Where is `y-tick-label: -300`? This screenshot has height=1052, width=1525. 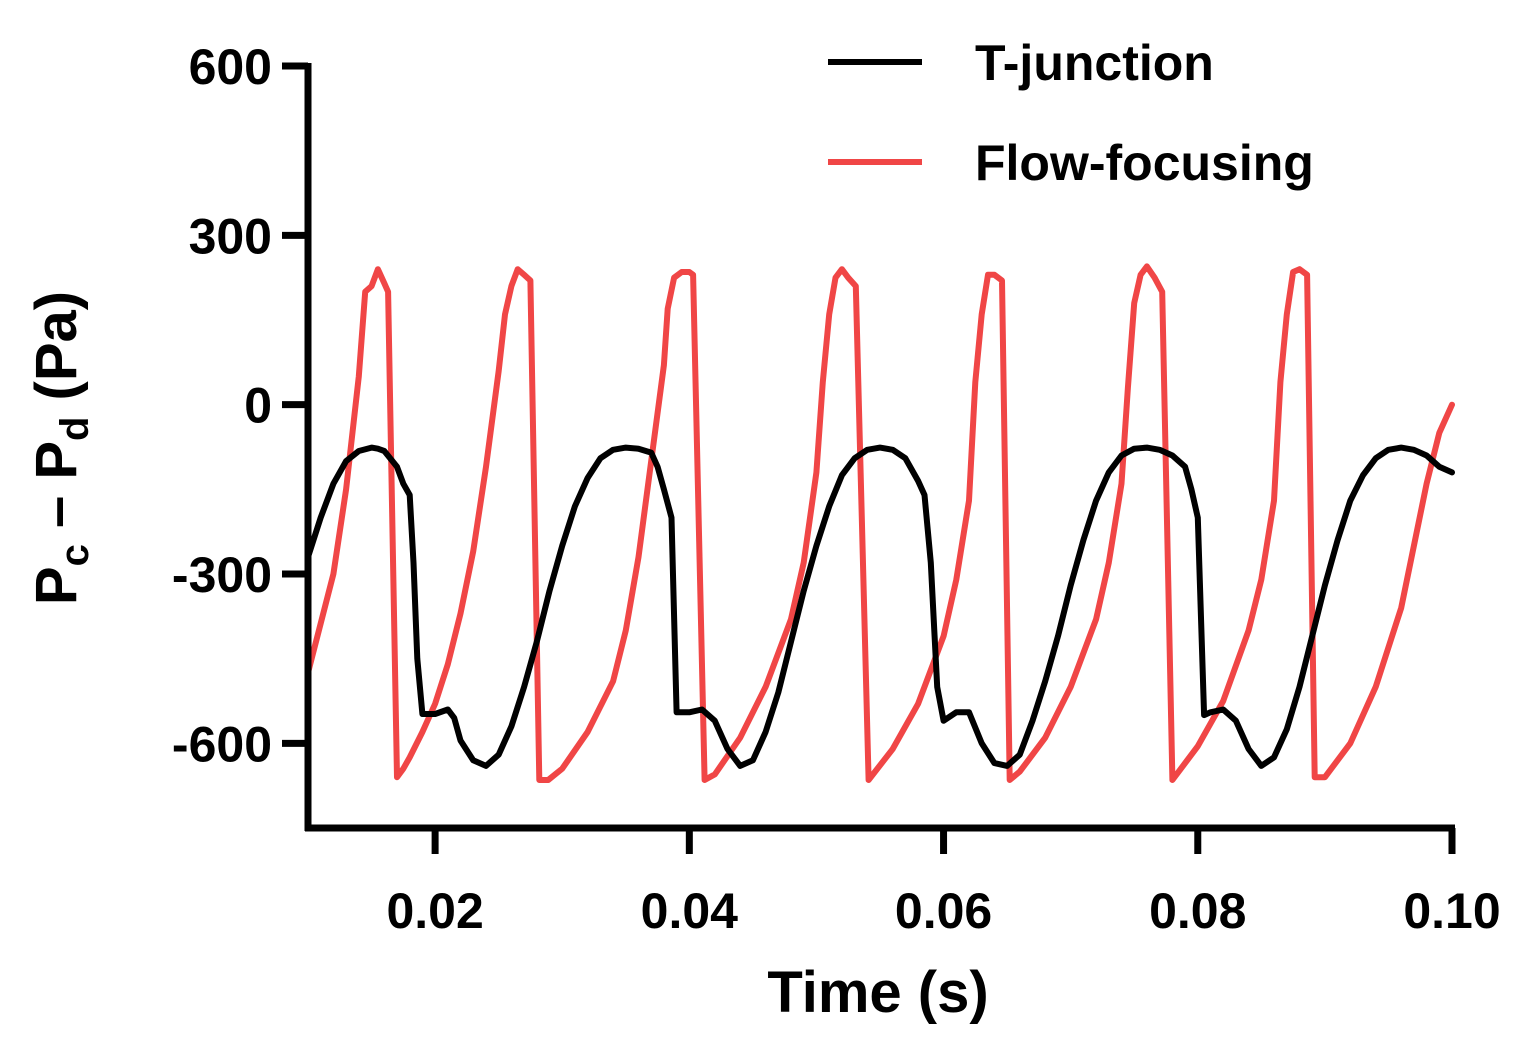
y-tick-label: -300 is located at coordinates (222, 575).